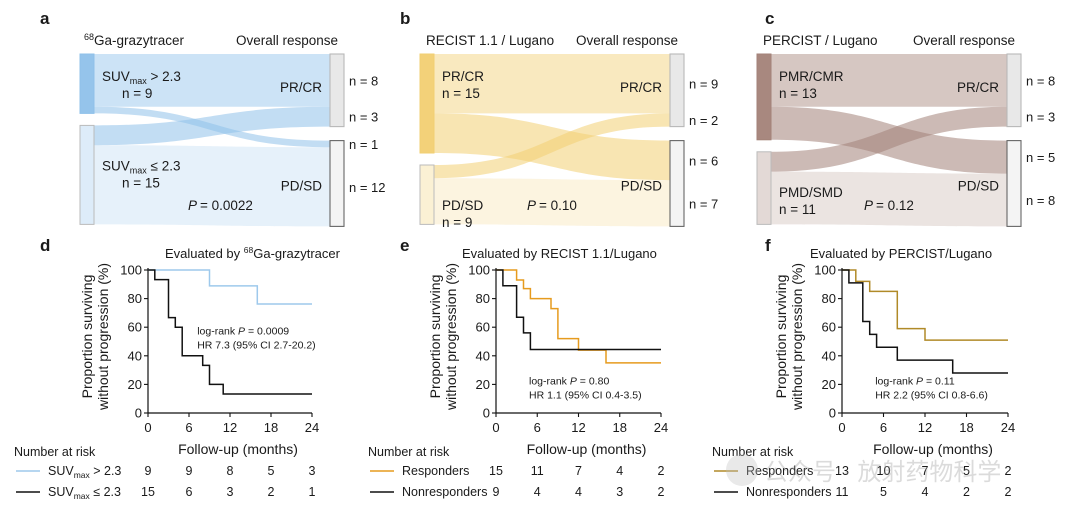  What do you see at coordinates (483, 384) in the screenshot?
I see `y-tick-label: 20` at bounding box center [483, 384].